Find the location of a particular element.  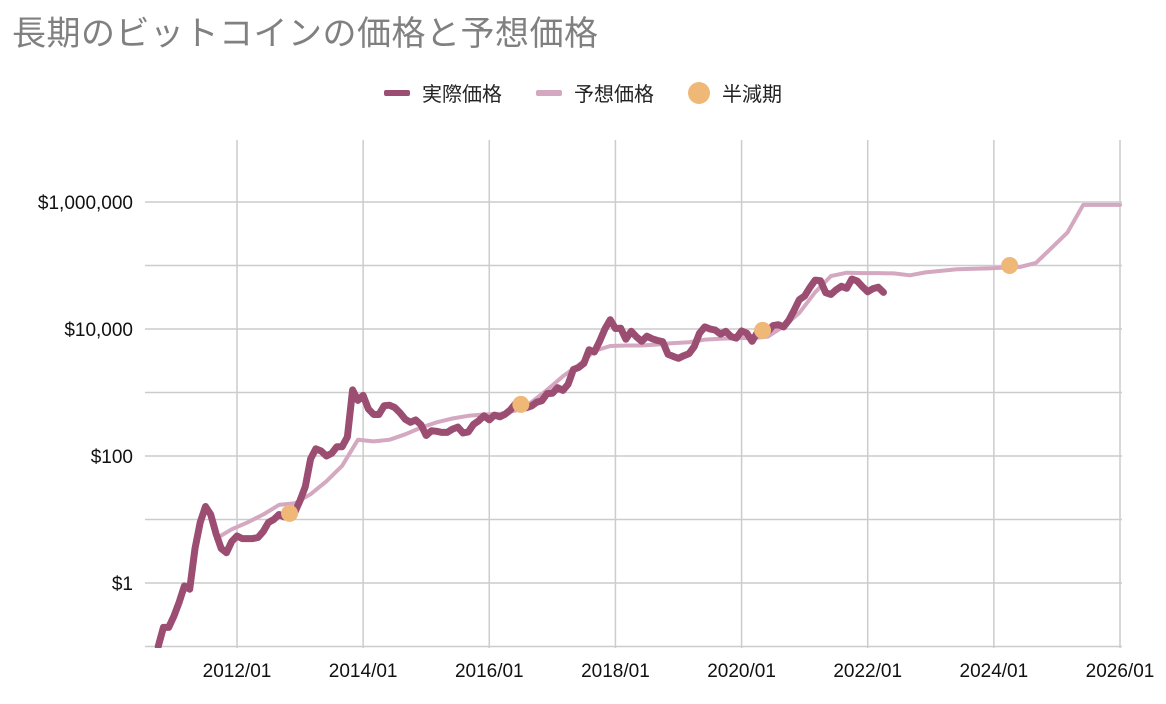

chart-title: 長期のビットコインの価格と予想価格 is located at coordinates (305, 34).